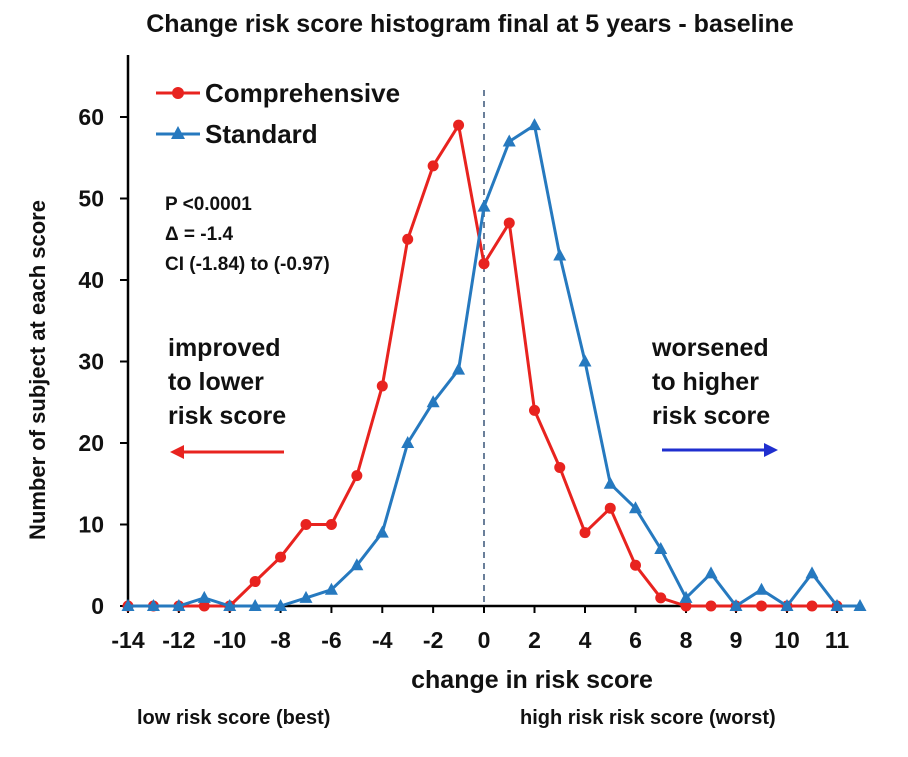  Describe the element at coordinates (710, 348) in the screenshot. I see `note-worsened-line1: worsened` at that location.